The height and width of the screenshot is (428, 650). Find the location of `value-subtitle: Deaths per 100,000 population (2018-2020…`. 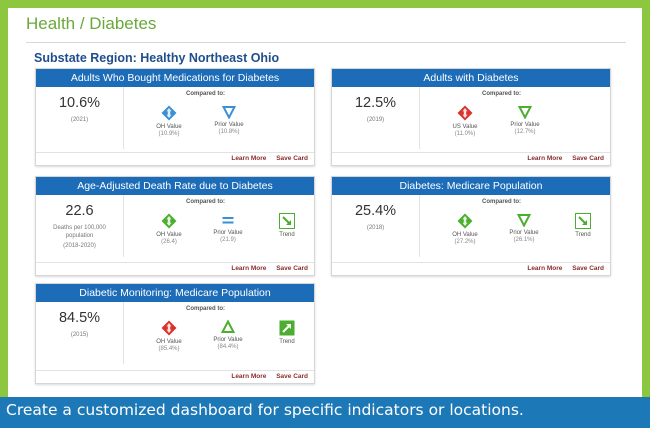

value-subtitle: Deaths per 100,000 population (2018-2020… is located at coordinates (79, 237).